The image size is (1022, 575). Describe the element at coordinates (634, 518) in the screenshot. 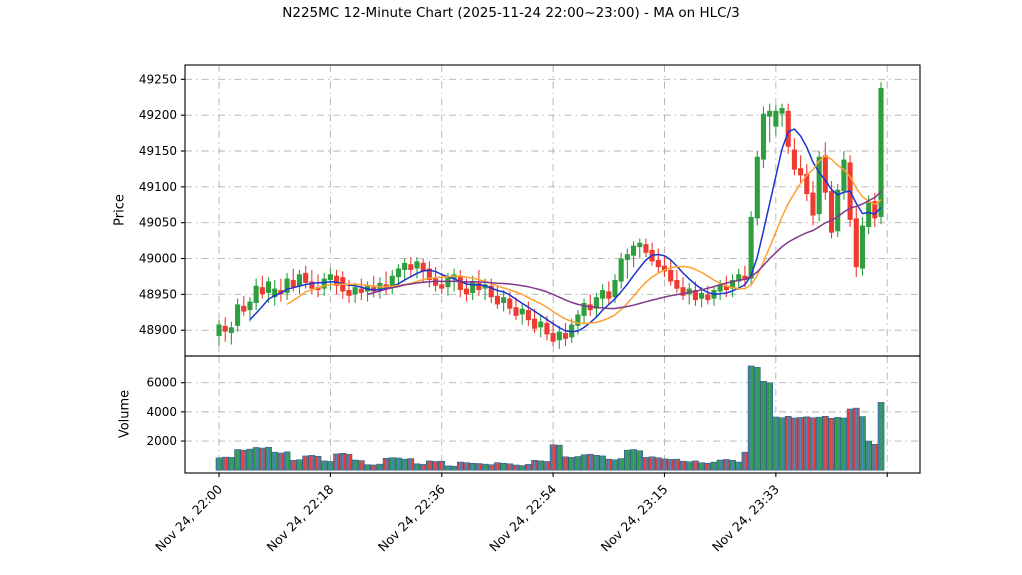

I see `x-tick-label: Nov 24, 23:15` at that location.